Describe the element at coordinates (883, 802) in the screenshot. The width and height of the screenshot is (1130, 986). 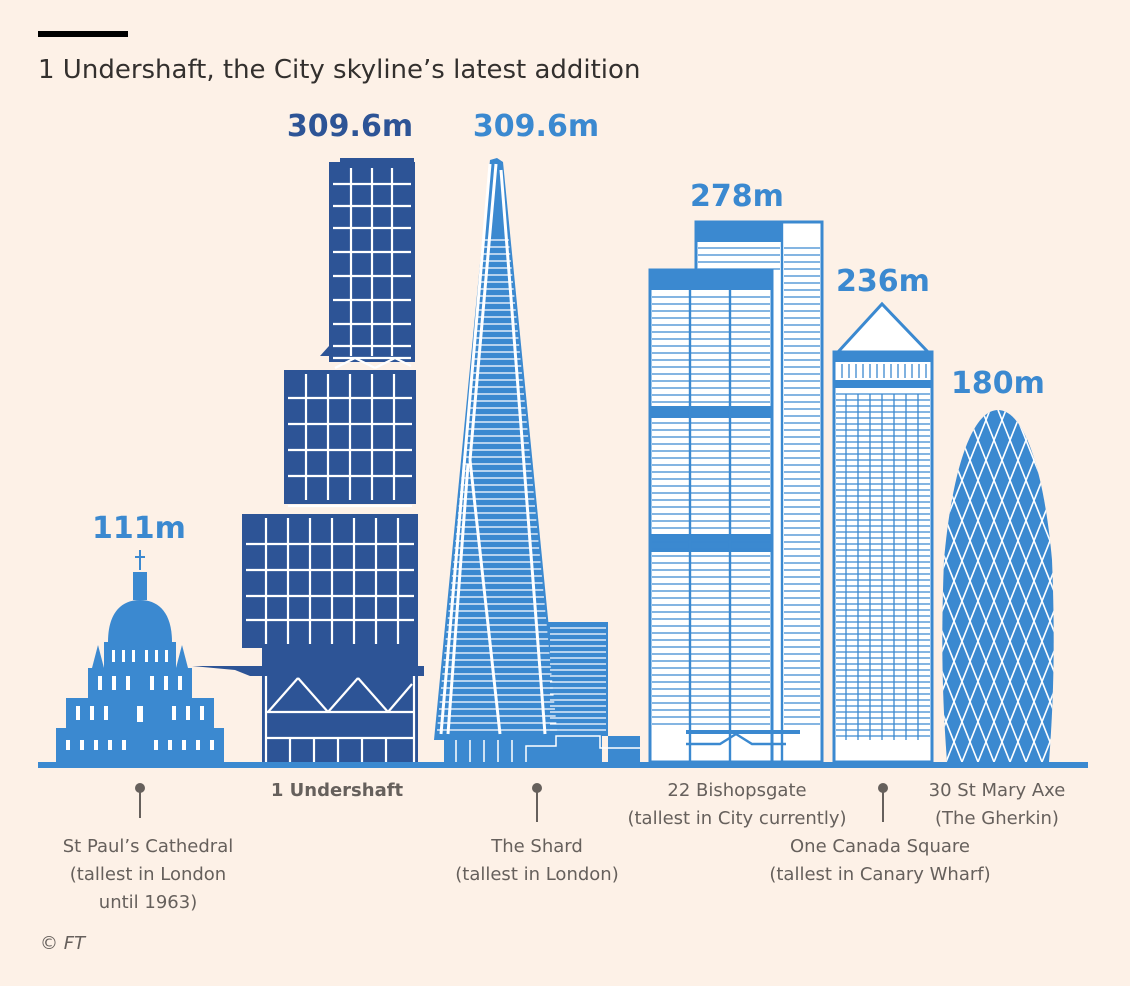
I see `label-pin-canada` at that location.